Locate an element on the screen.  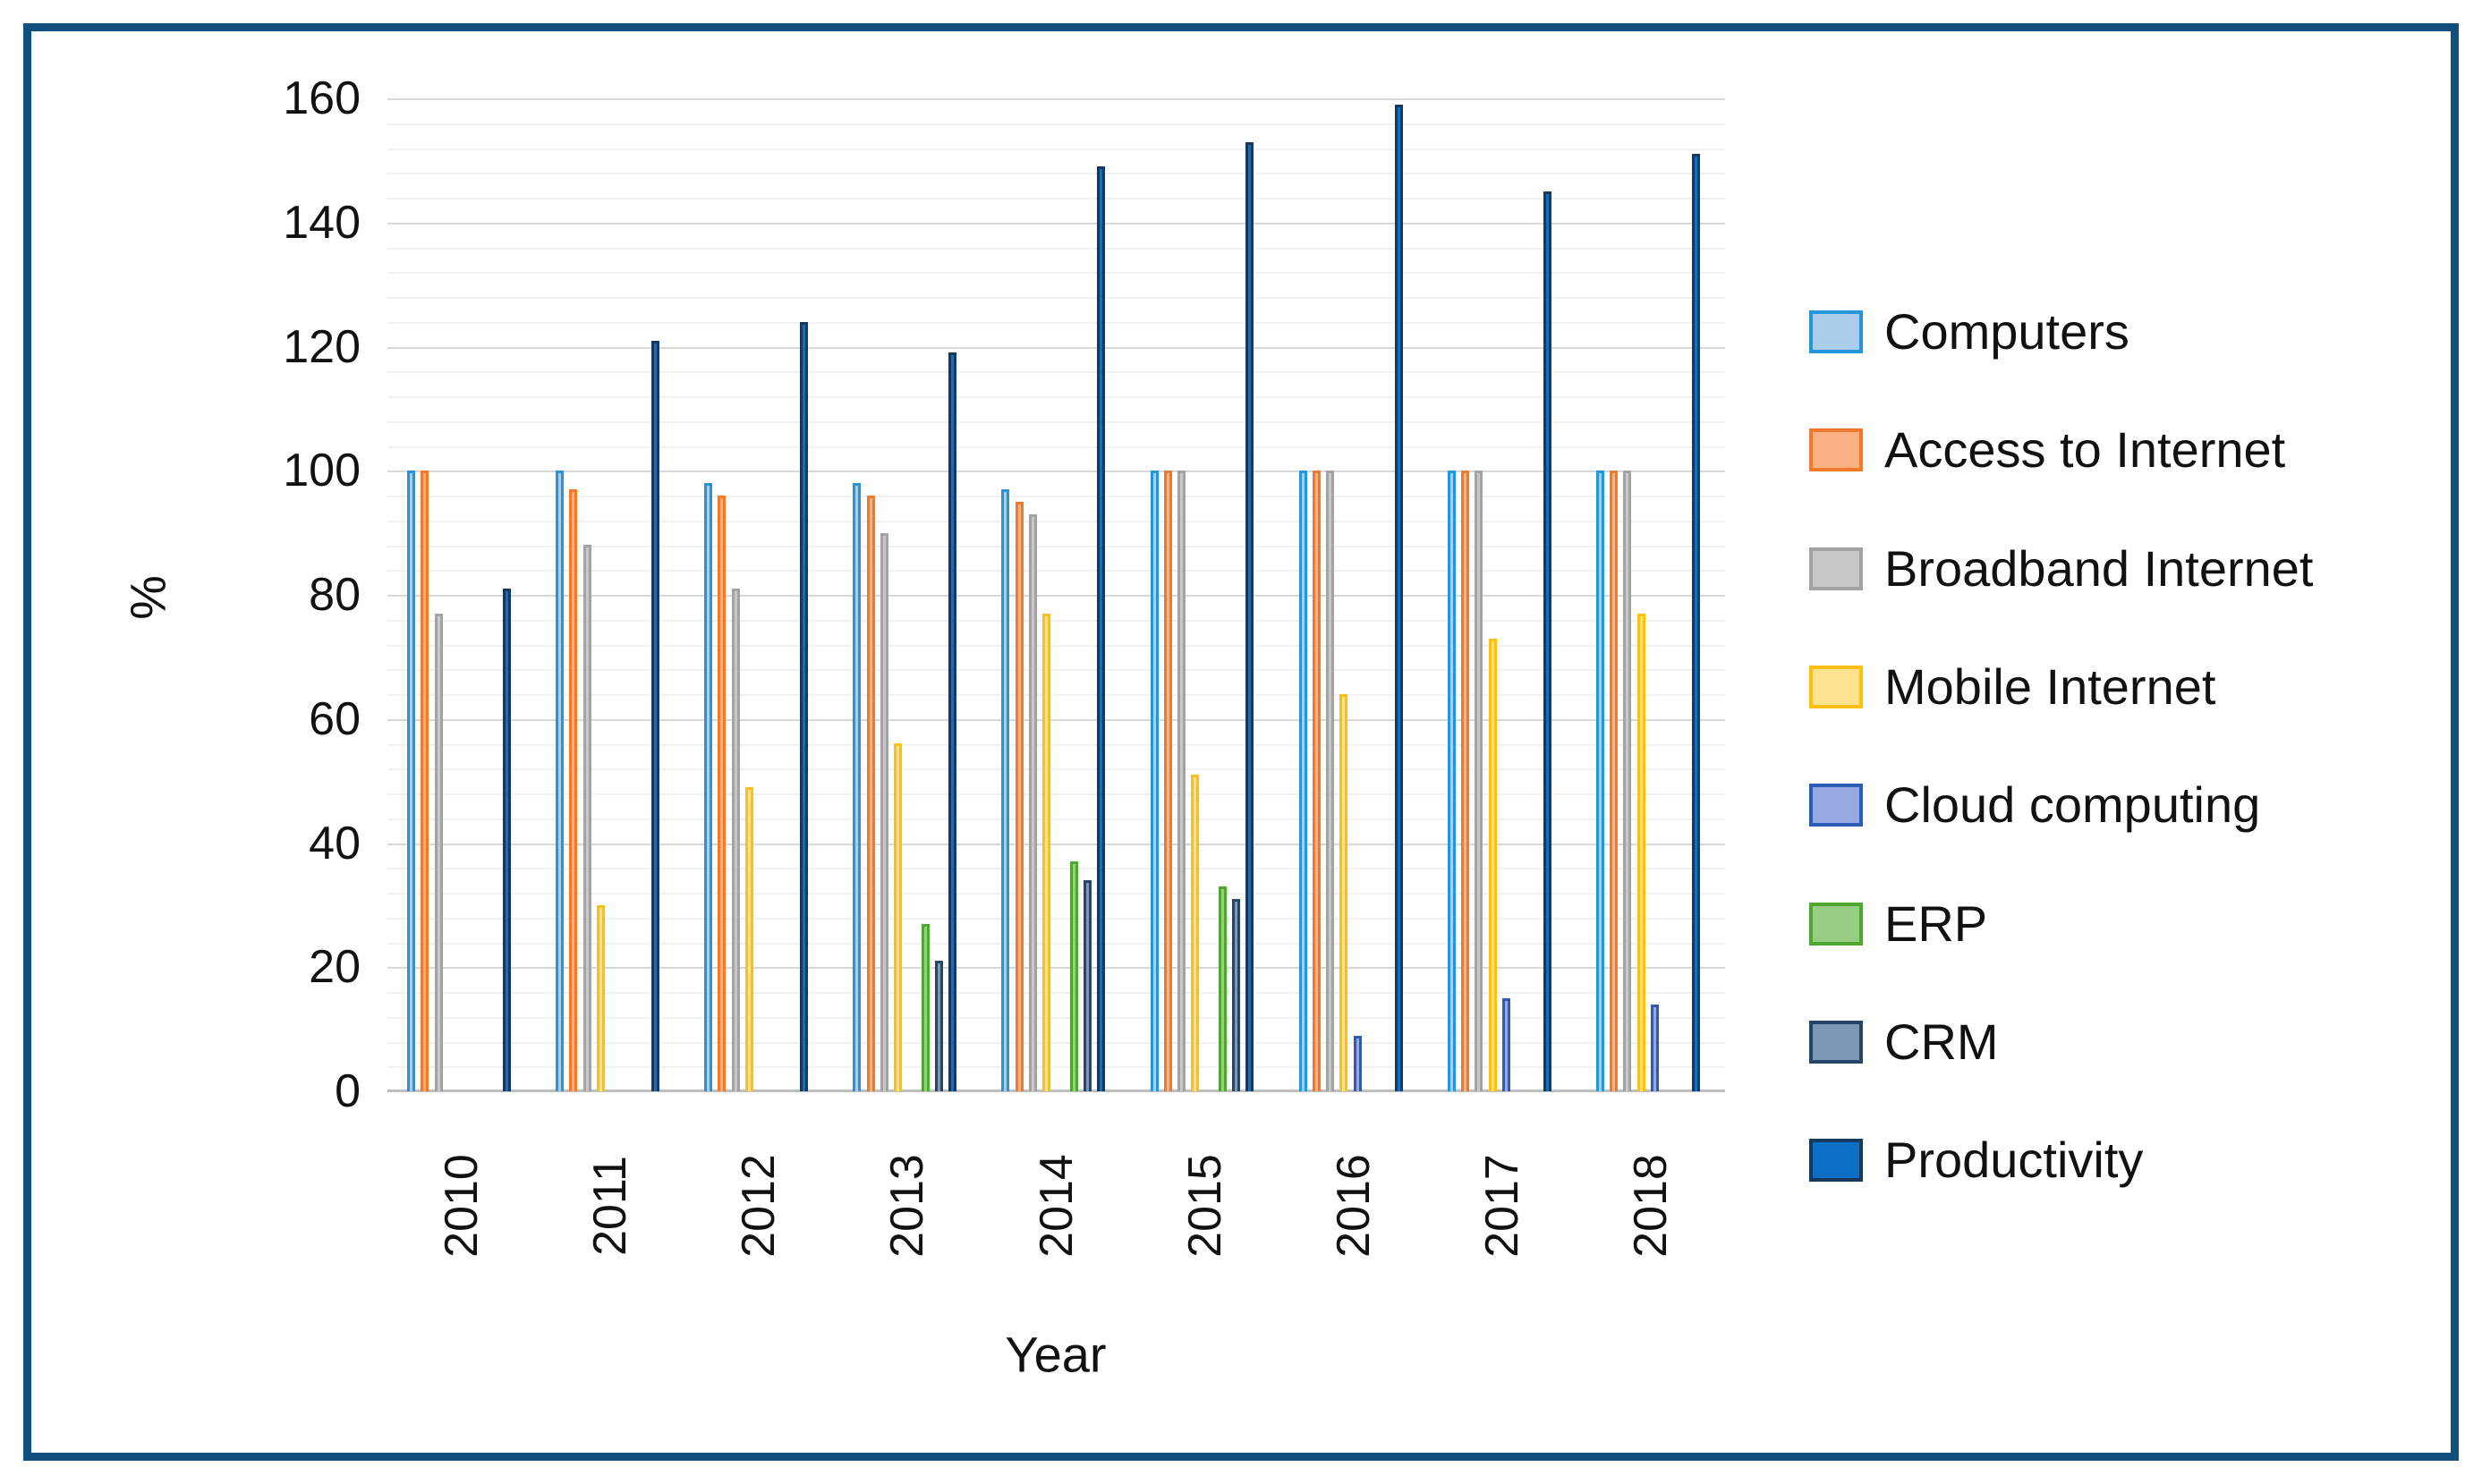
legend-item-access-to-internet: Access to Internet is located at coordinates (2047, 450).